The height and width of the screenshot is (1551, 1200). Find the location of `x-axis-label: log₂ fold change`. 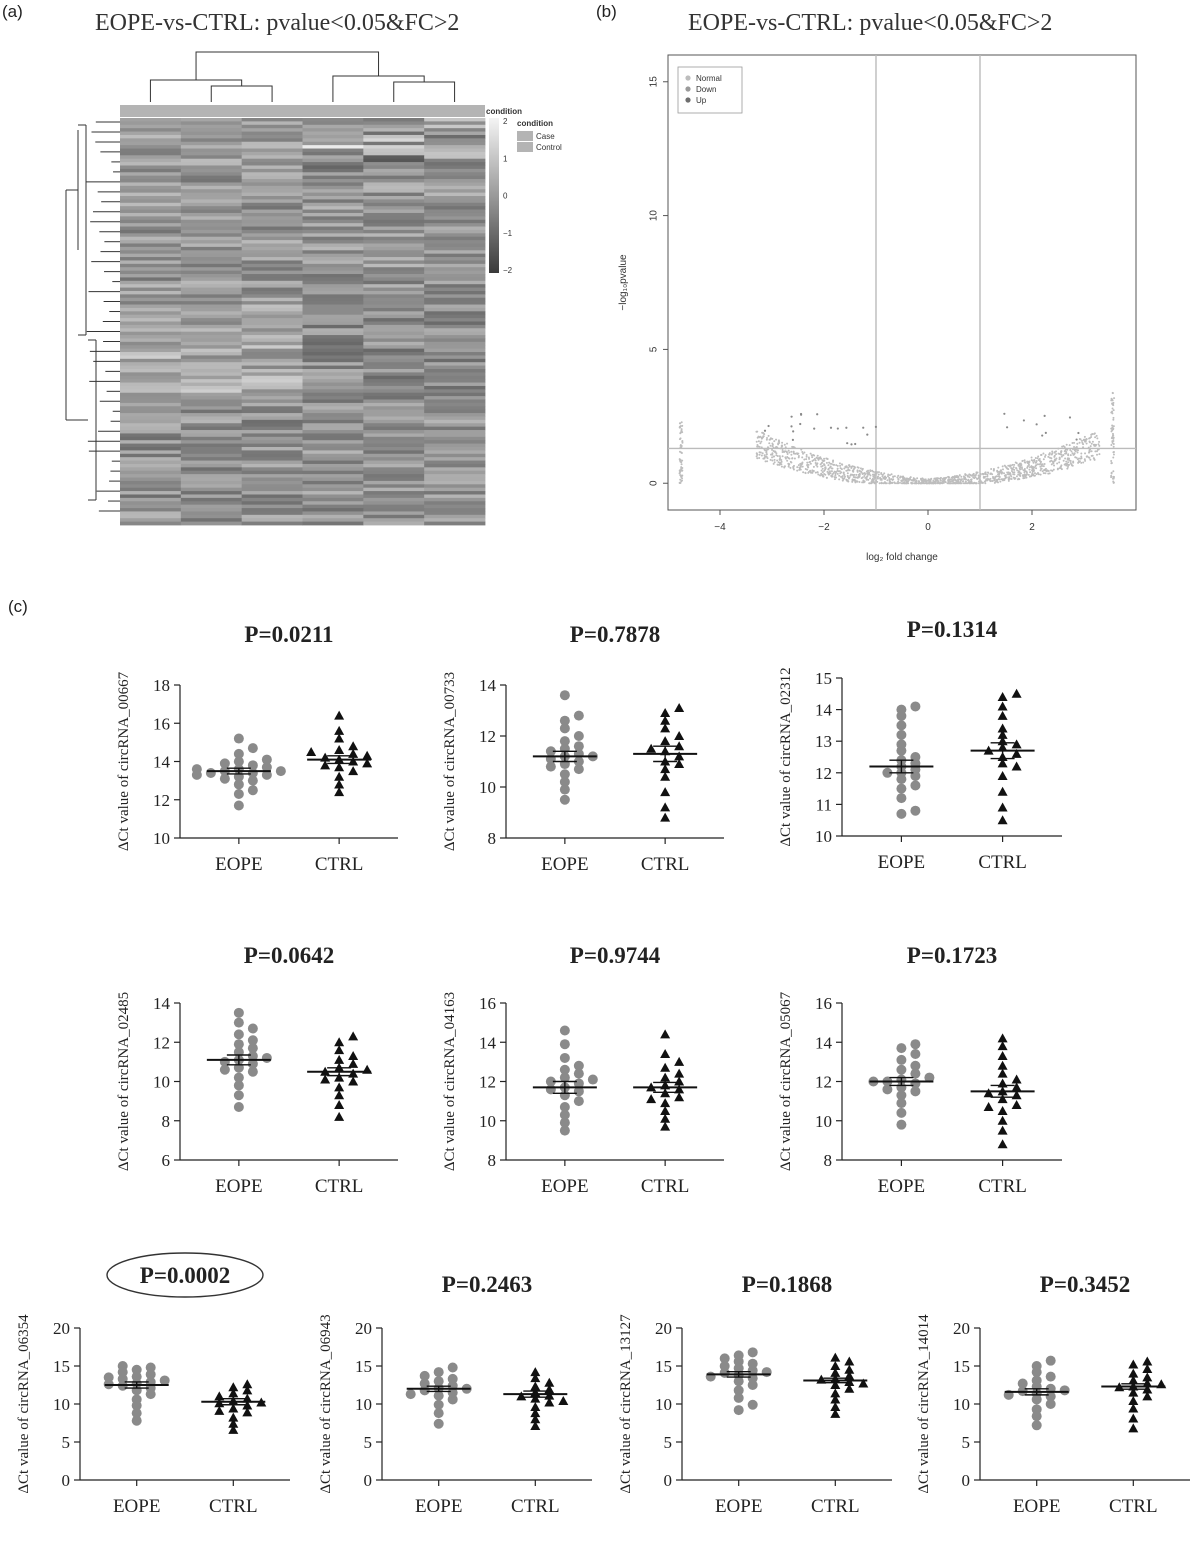

x-axis-label: log₂ fold change is located at coordinates (902, 557).